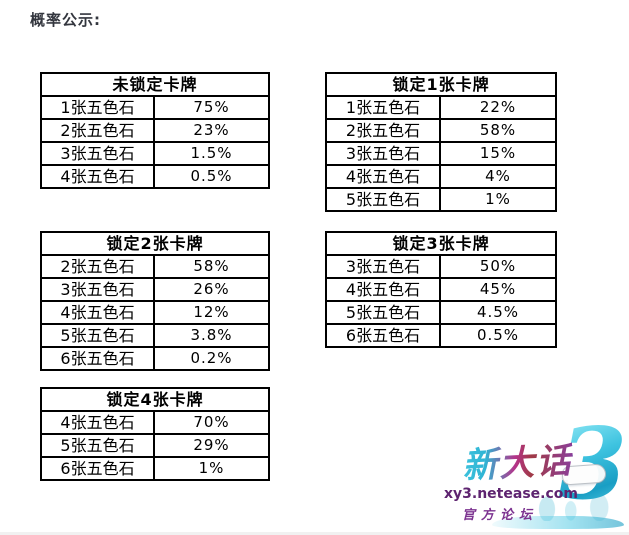 This screenshot has width=629, height=535. I want to click on table-row: 5张五色石 3.8%, so click(155, 335).